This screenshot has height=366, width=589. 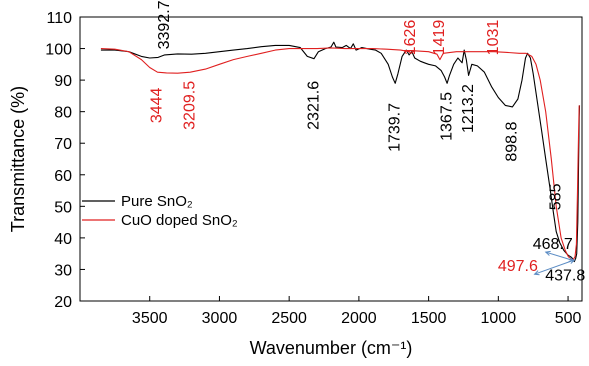 What do you see at coordinates (439, 38) in the screenshot?
I see `peak-label: 1419` at bounding box center [439, 38].